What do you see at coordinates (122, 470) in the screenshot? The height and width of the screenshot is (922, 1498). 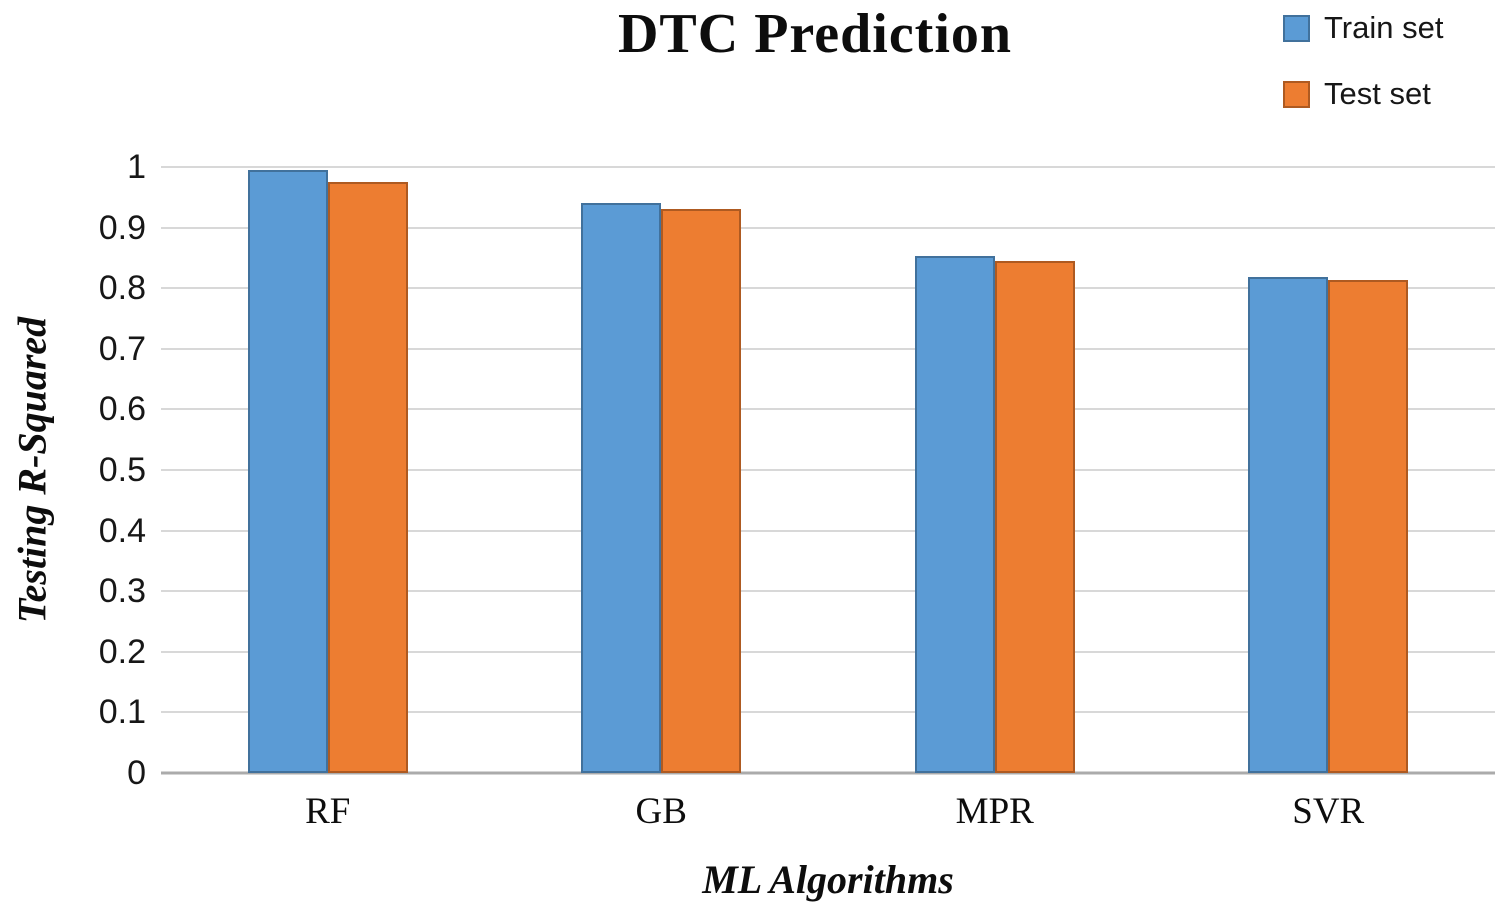 I see `y-tick-label-0.5: 0.5` at bounding box center [122, 470].